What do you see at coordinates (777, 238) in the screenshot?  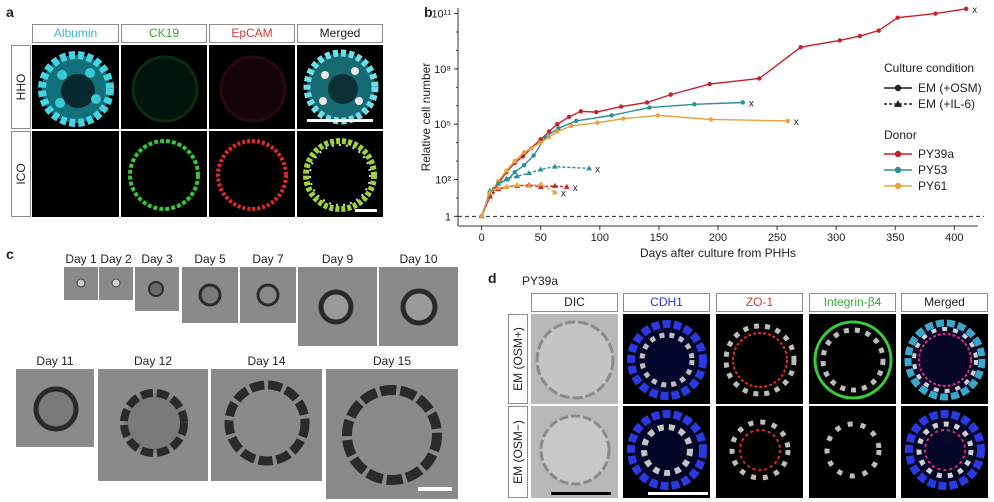 I see `x-tick-label: 250` at bounding box center [777, 238].